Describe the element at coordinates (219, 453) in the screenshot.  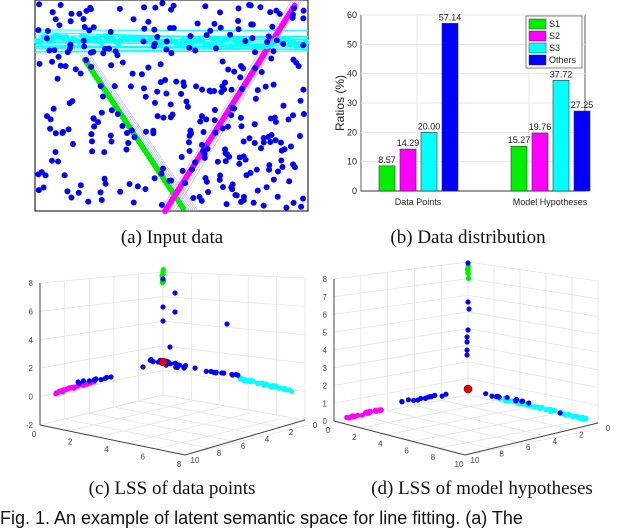
I see `y-tick-label: 8` at that location.